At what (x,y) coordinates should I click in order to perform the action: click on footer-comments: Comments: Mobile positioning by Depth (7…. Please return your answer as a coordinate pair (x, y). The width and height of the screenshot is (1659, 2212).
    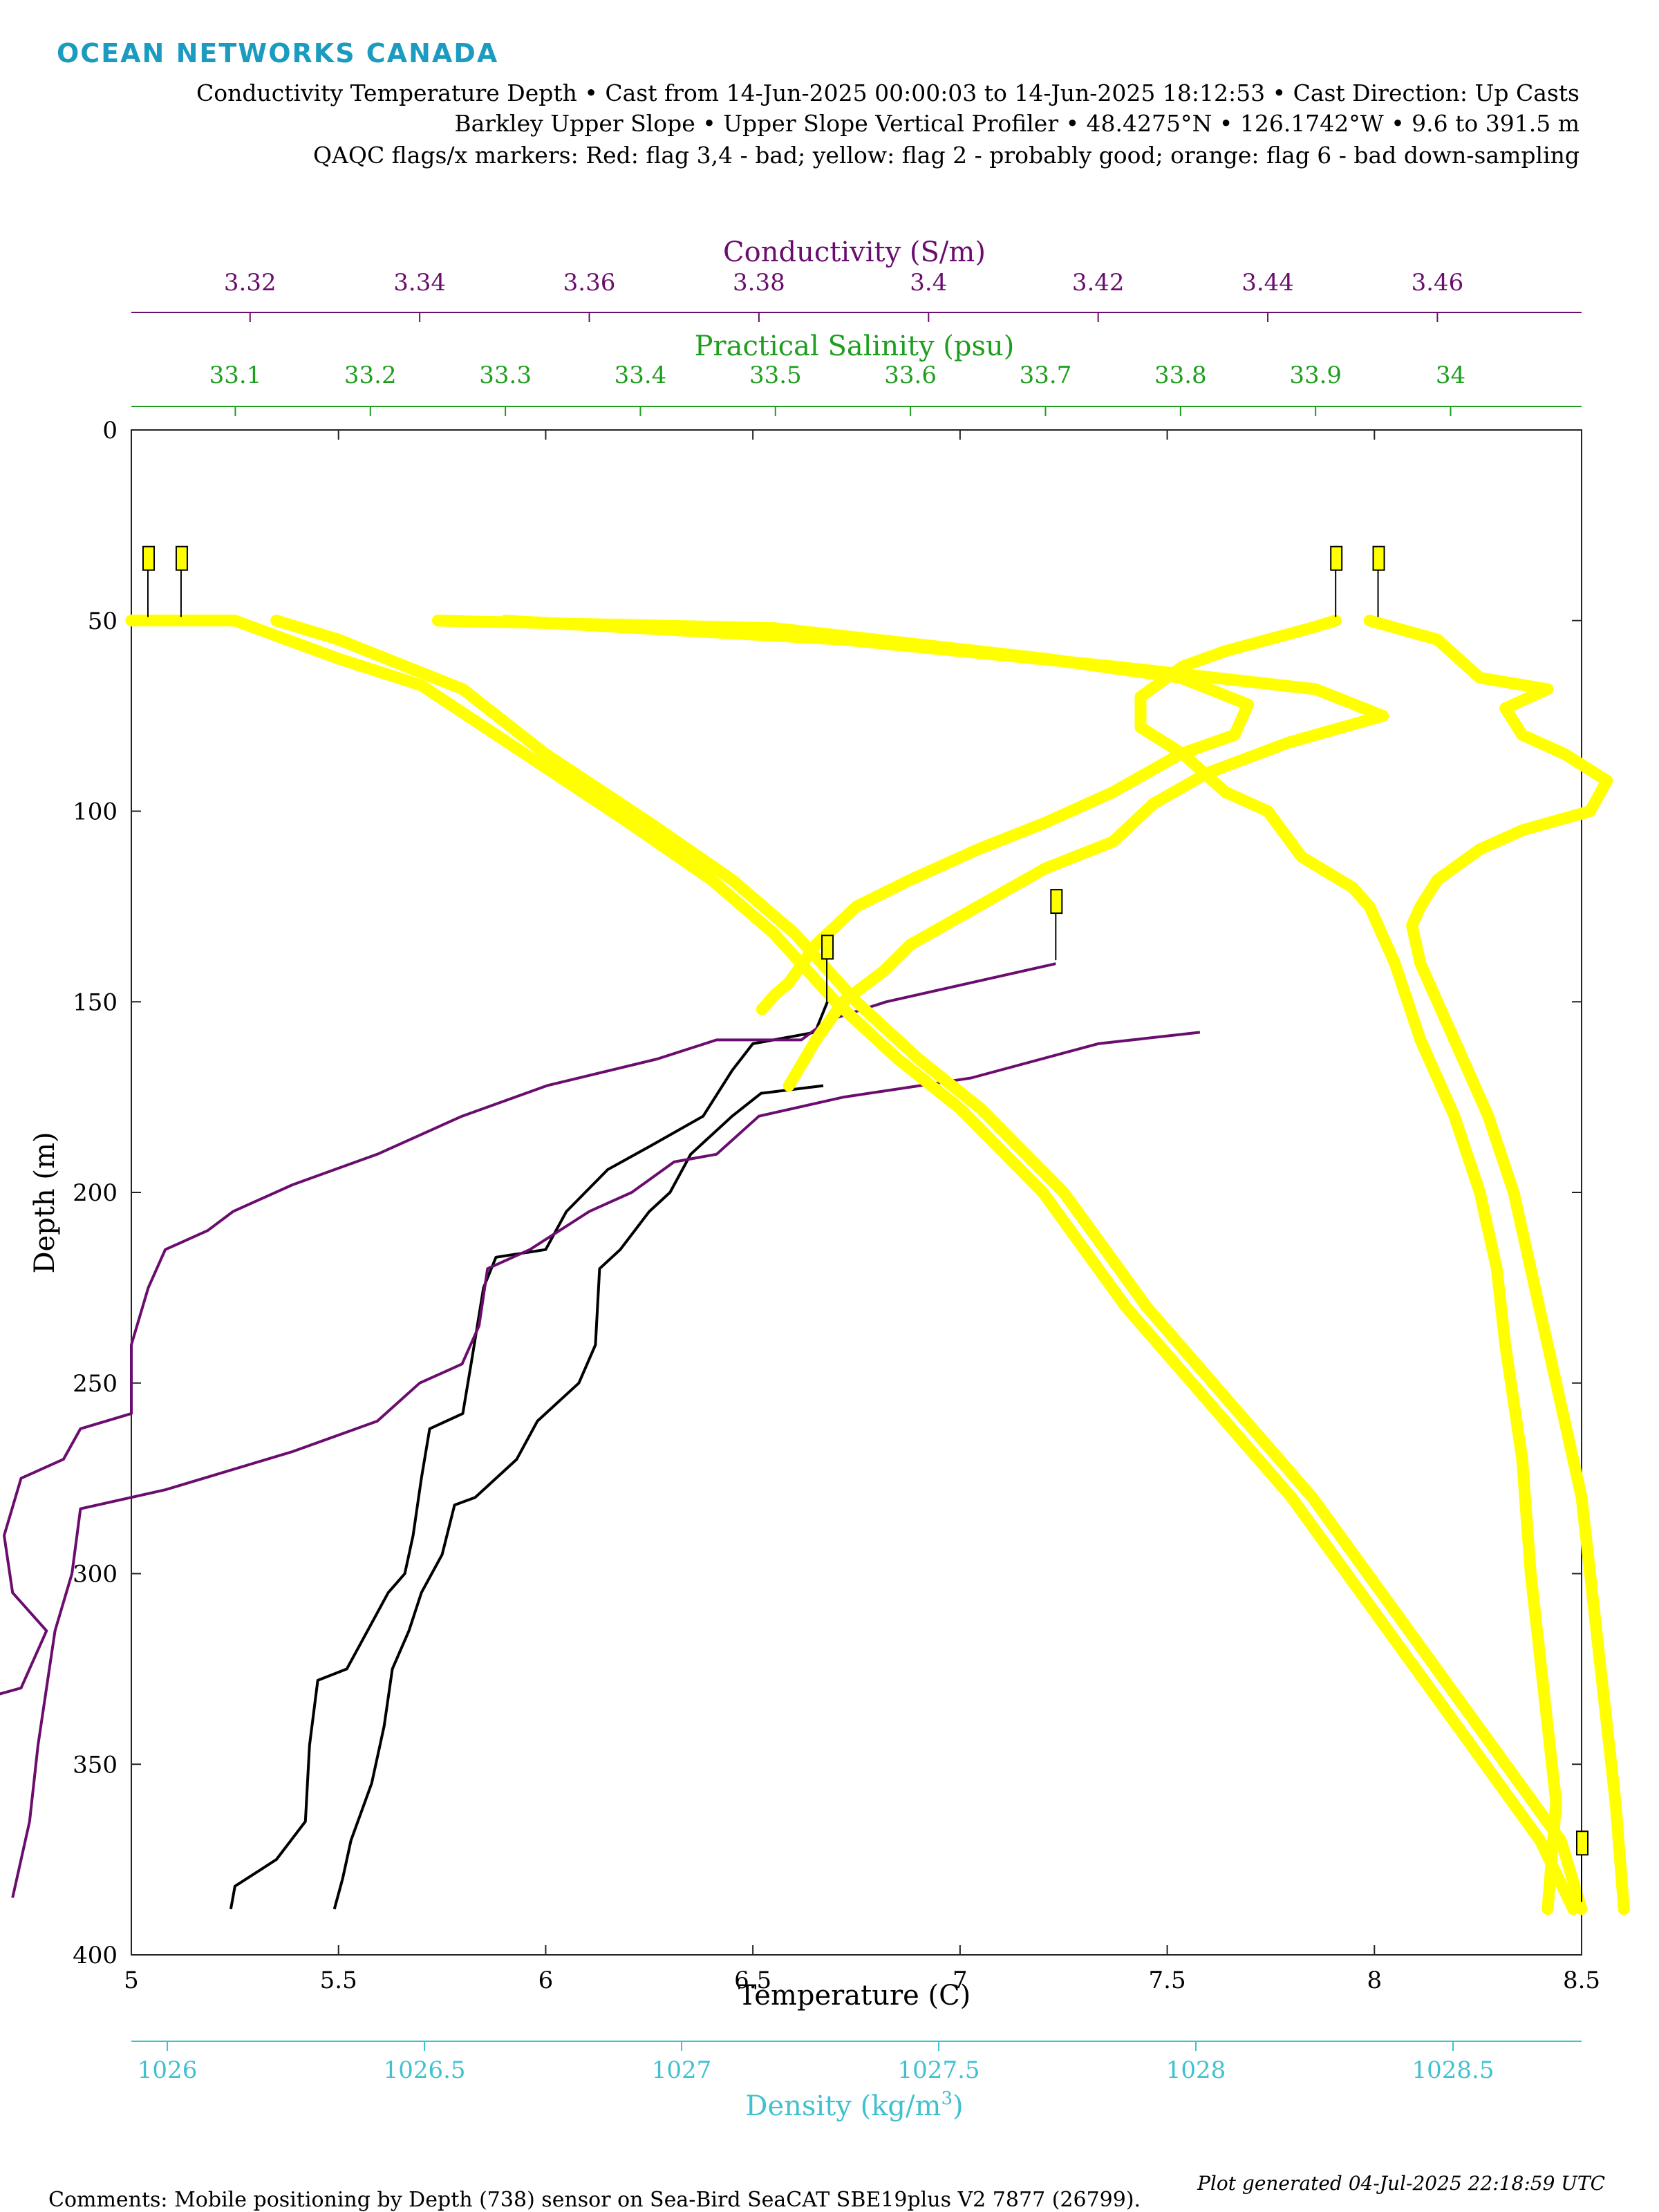
    Looking at the image, I should click on (595, 2200).